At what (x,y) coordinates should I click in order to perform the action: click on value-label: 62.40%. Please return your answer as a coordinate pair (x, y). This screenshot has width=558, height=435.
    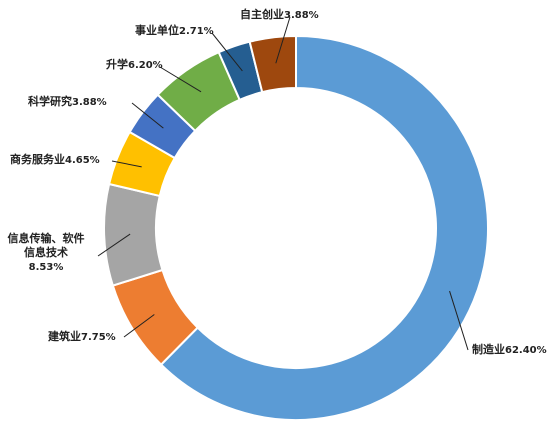
    Looking at the image, I should click on (526, 350).